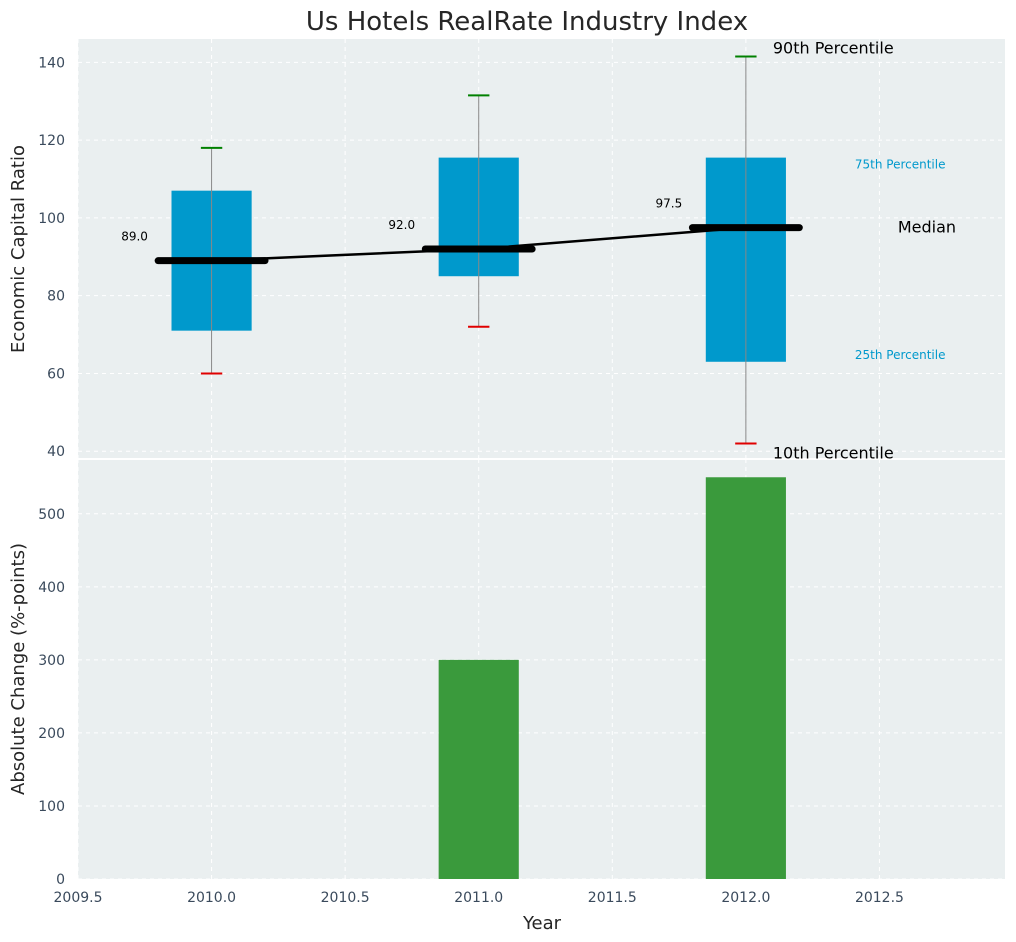 The image size is (1016, 942). What do you see at coordinates (134, 237) in the screenshot?
I see `median-value-label: 89.0` at bounding box center [134, 237].